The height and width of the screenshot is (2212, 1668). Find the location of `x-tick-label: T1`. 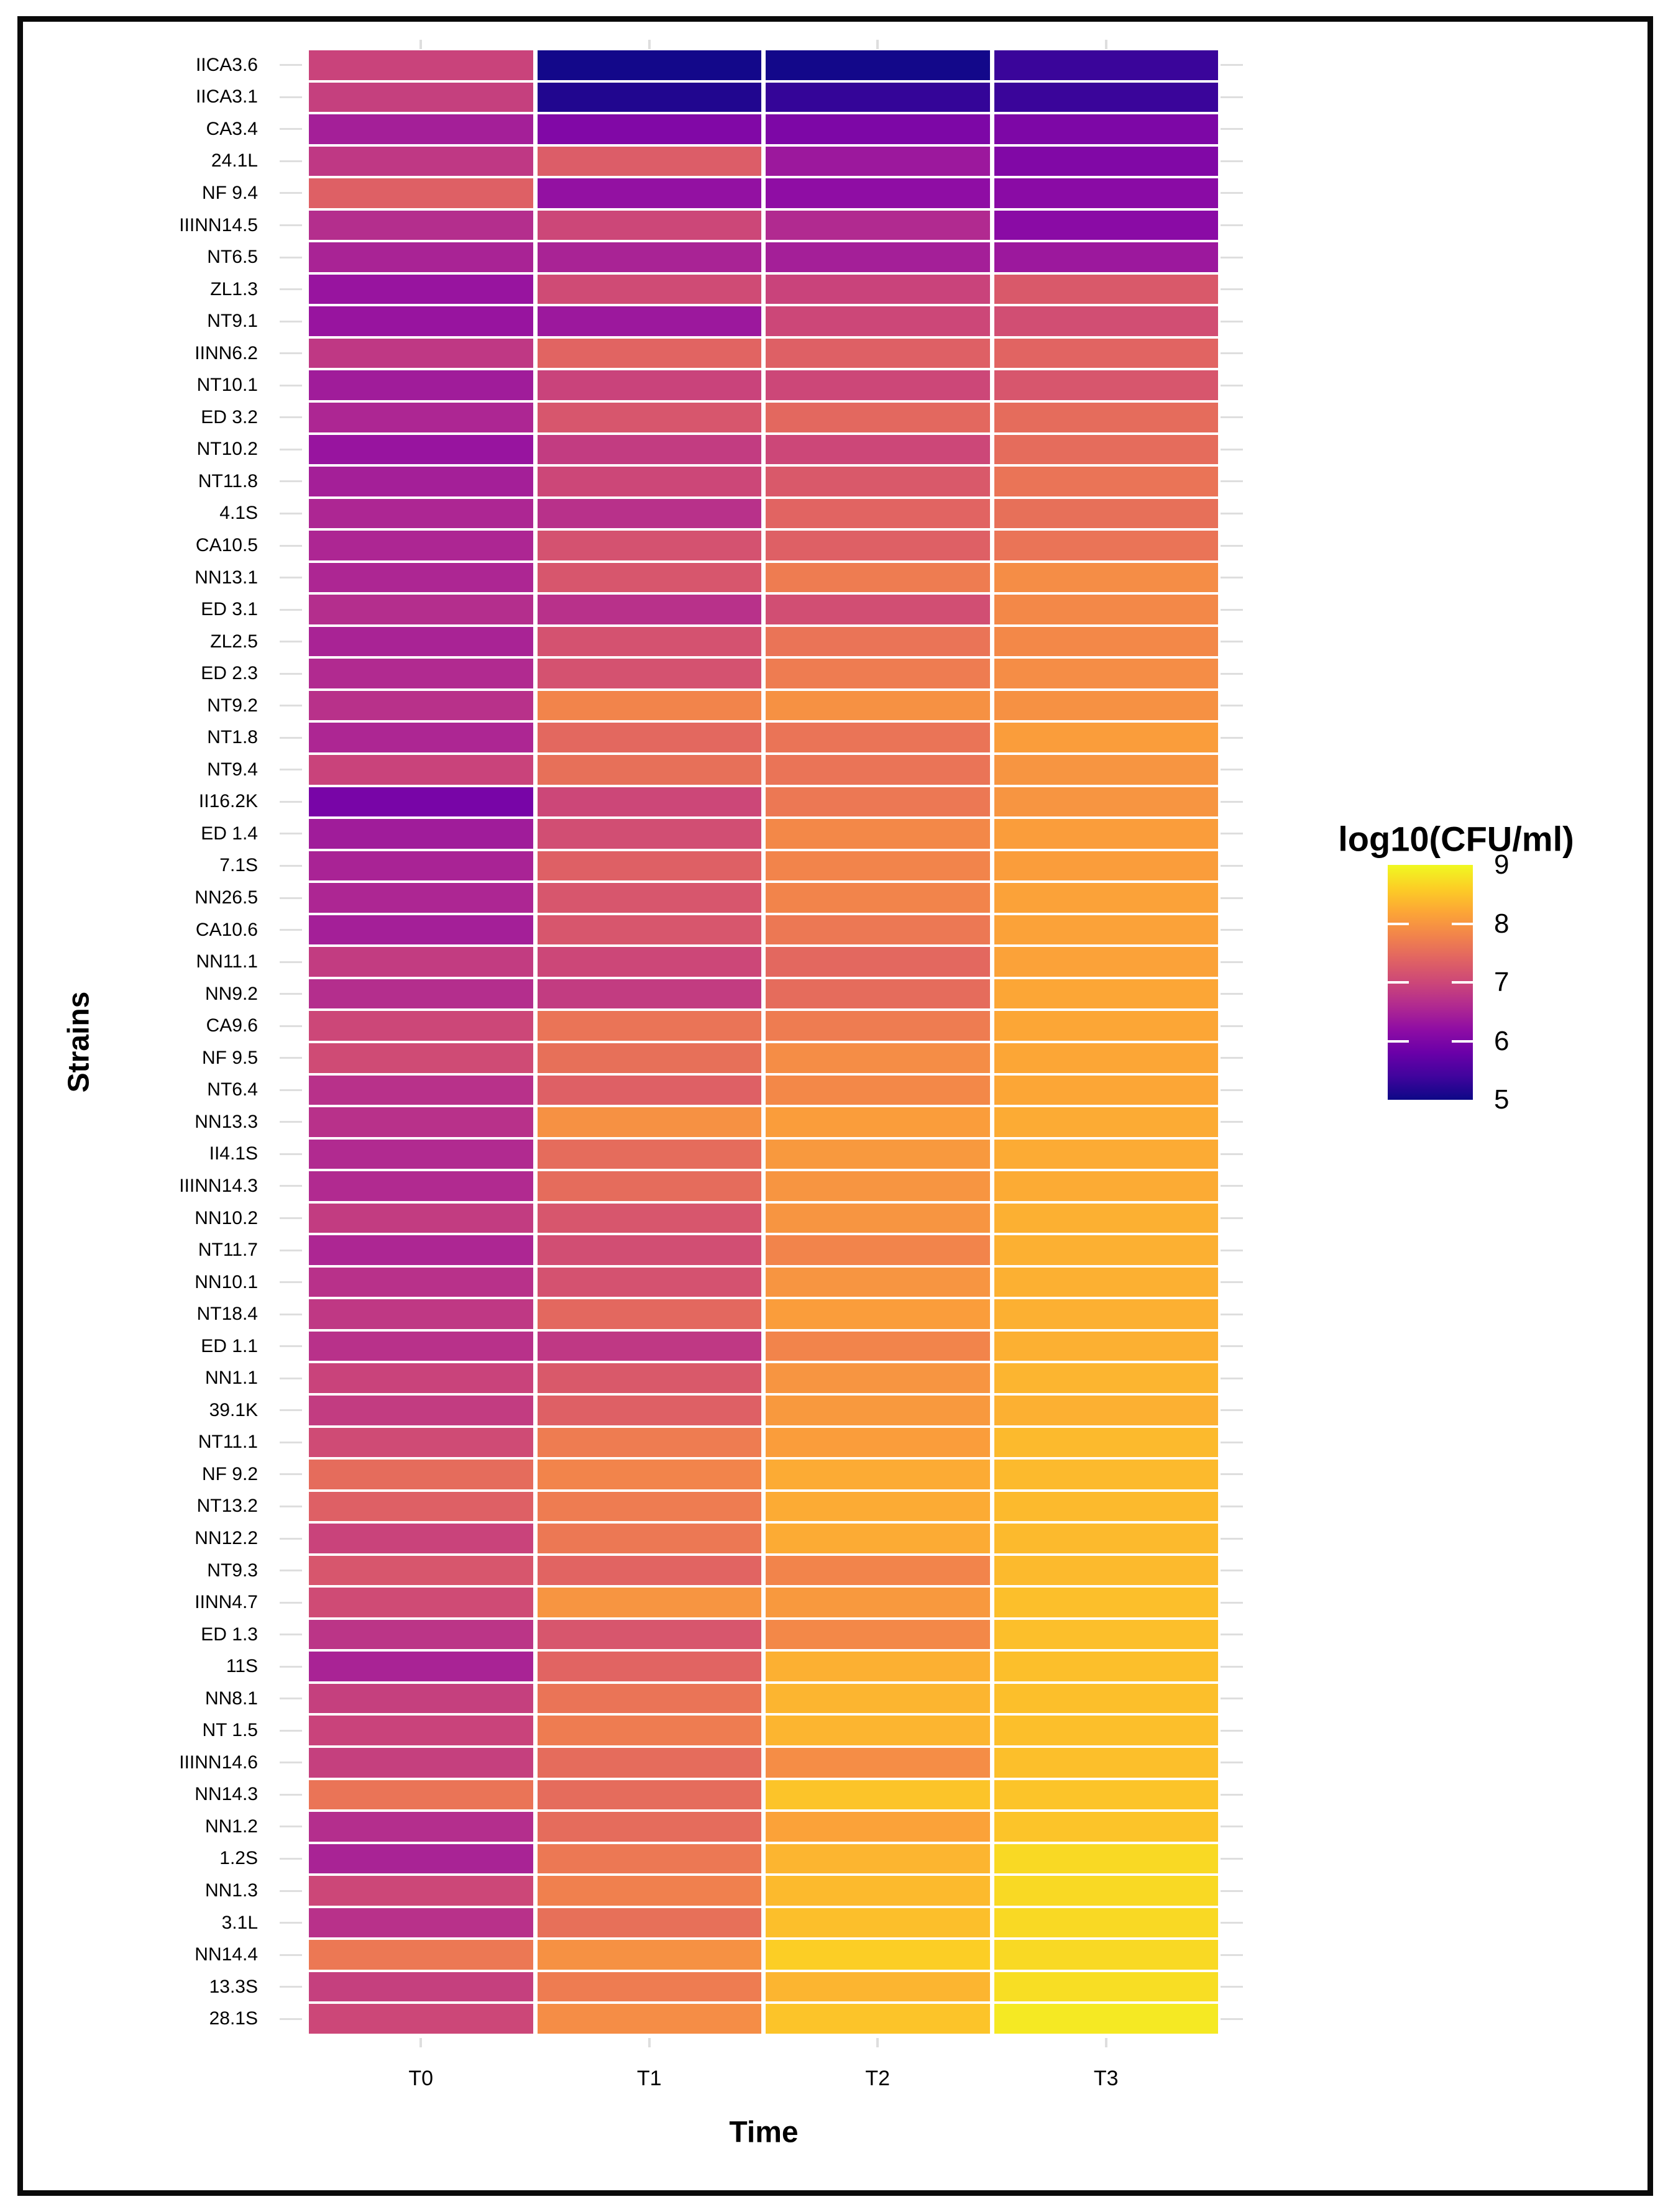

x-tick-label: T1 is located at coordinates (649, 2078).